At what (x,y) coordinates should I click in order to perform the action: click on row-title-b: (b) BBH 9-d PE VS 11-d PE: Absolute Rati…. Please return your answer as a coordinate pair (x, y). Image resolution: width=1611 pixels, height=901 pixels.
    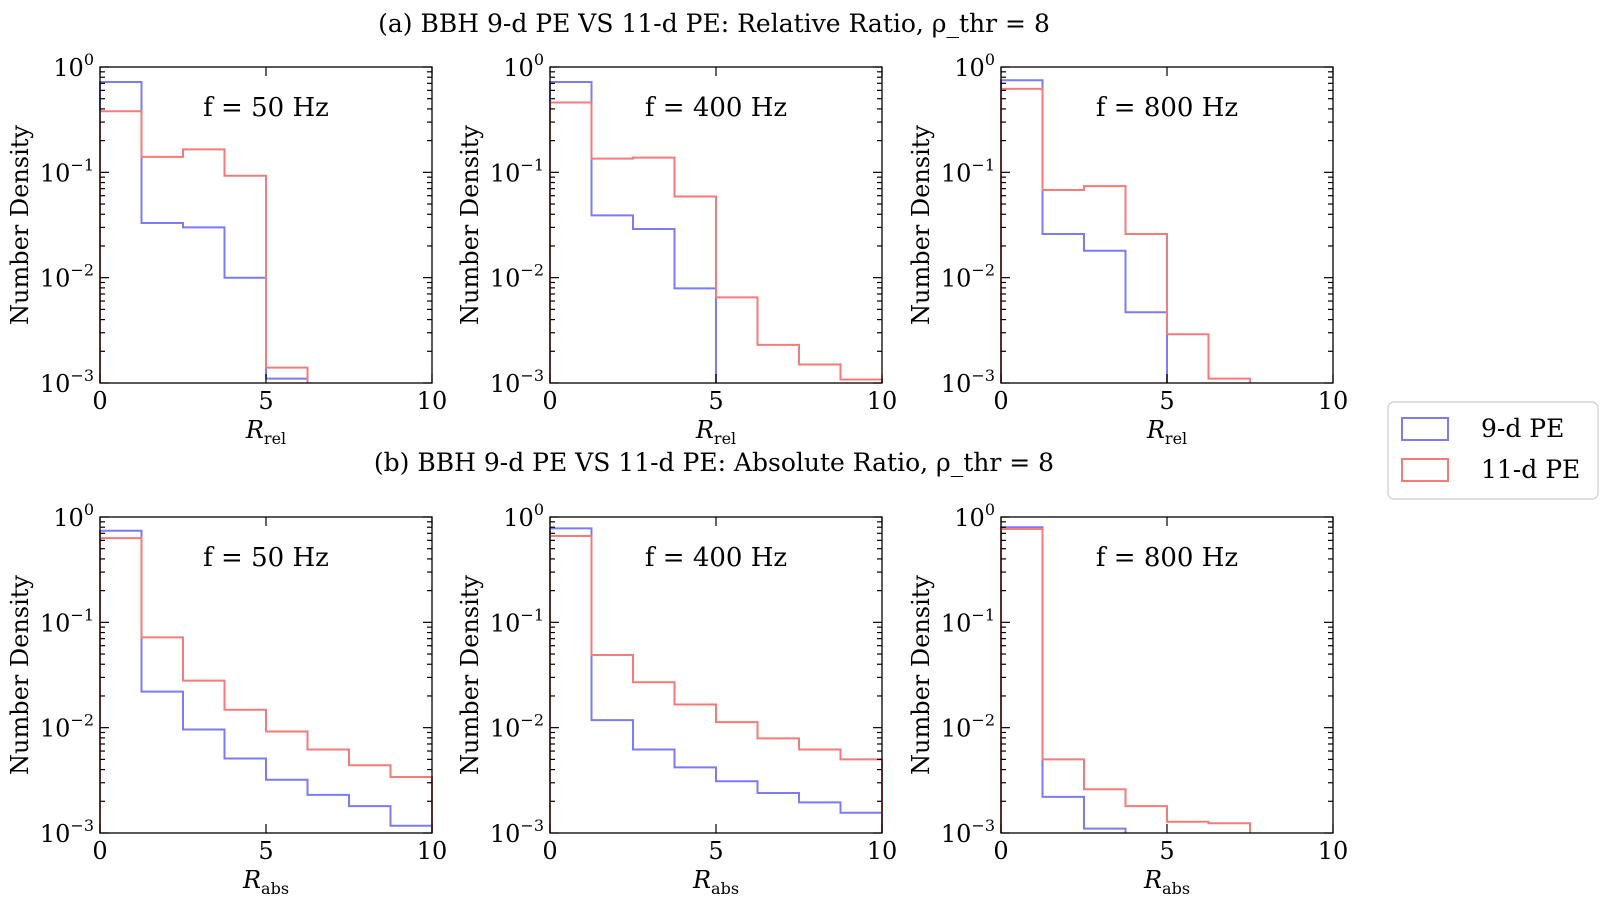
    Looking at the image, I should click on (714, 462).